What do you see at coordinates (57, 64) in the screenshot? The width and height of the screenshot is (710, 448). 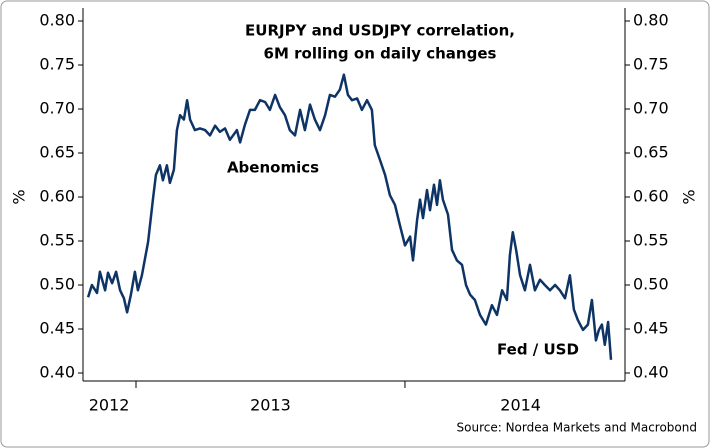 I see `y-tick-label: 0.75` at bounding box center [57, 64].